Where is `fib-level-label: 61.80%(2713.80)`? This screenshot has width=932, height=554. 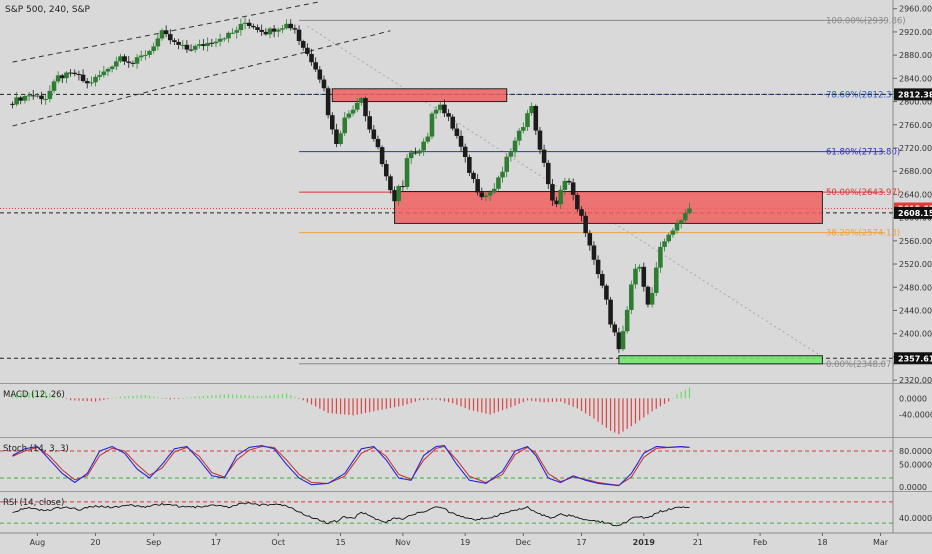
fib-level-label: 61.80%(2713.80) is located at coordinates (863, 153).